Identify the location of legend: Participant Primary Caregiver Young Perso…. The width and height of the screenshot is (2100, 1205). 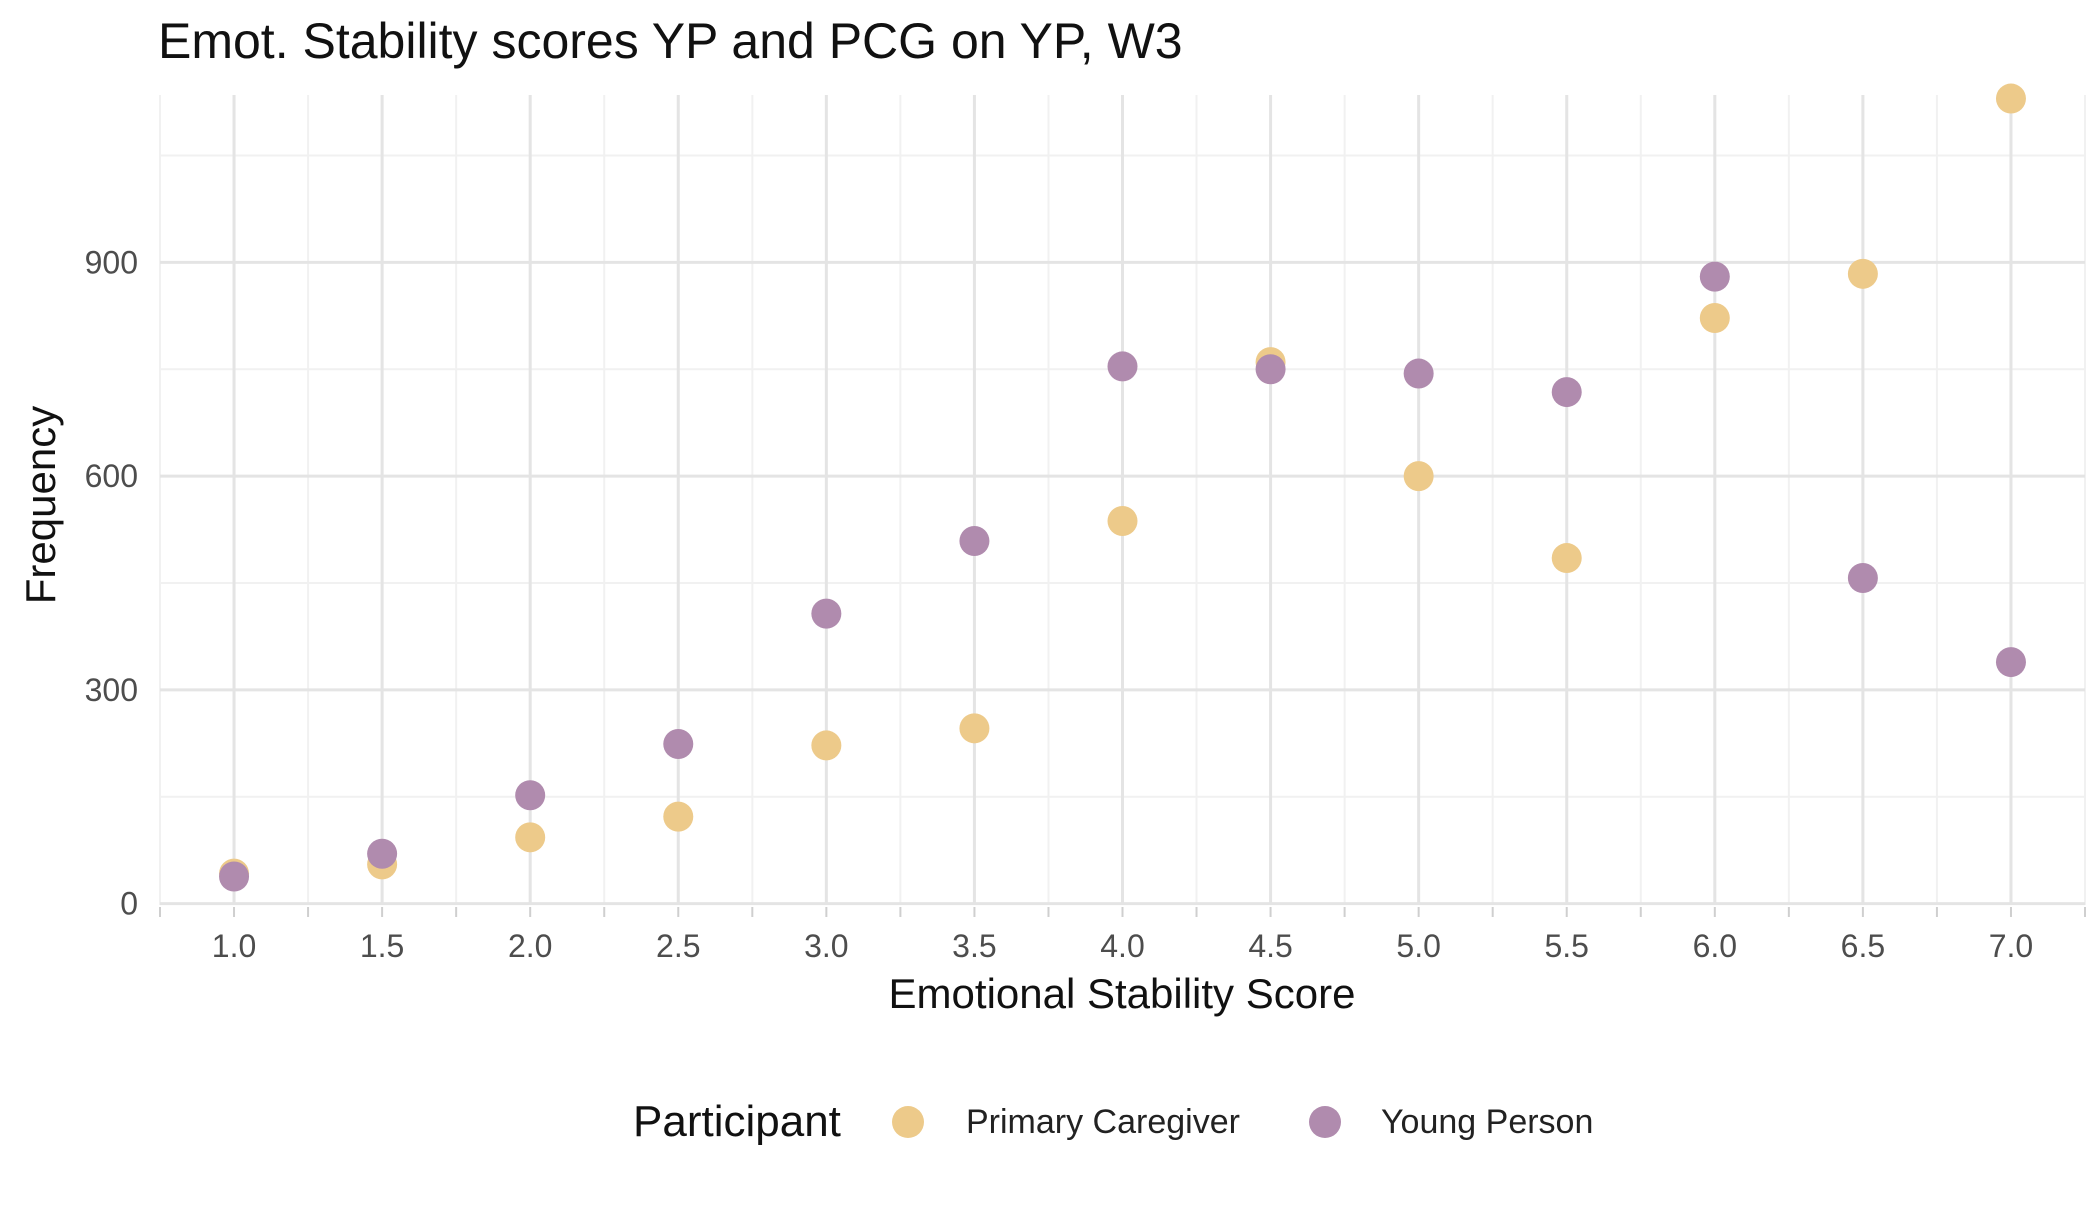
(1113, 1121).